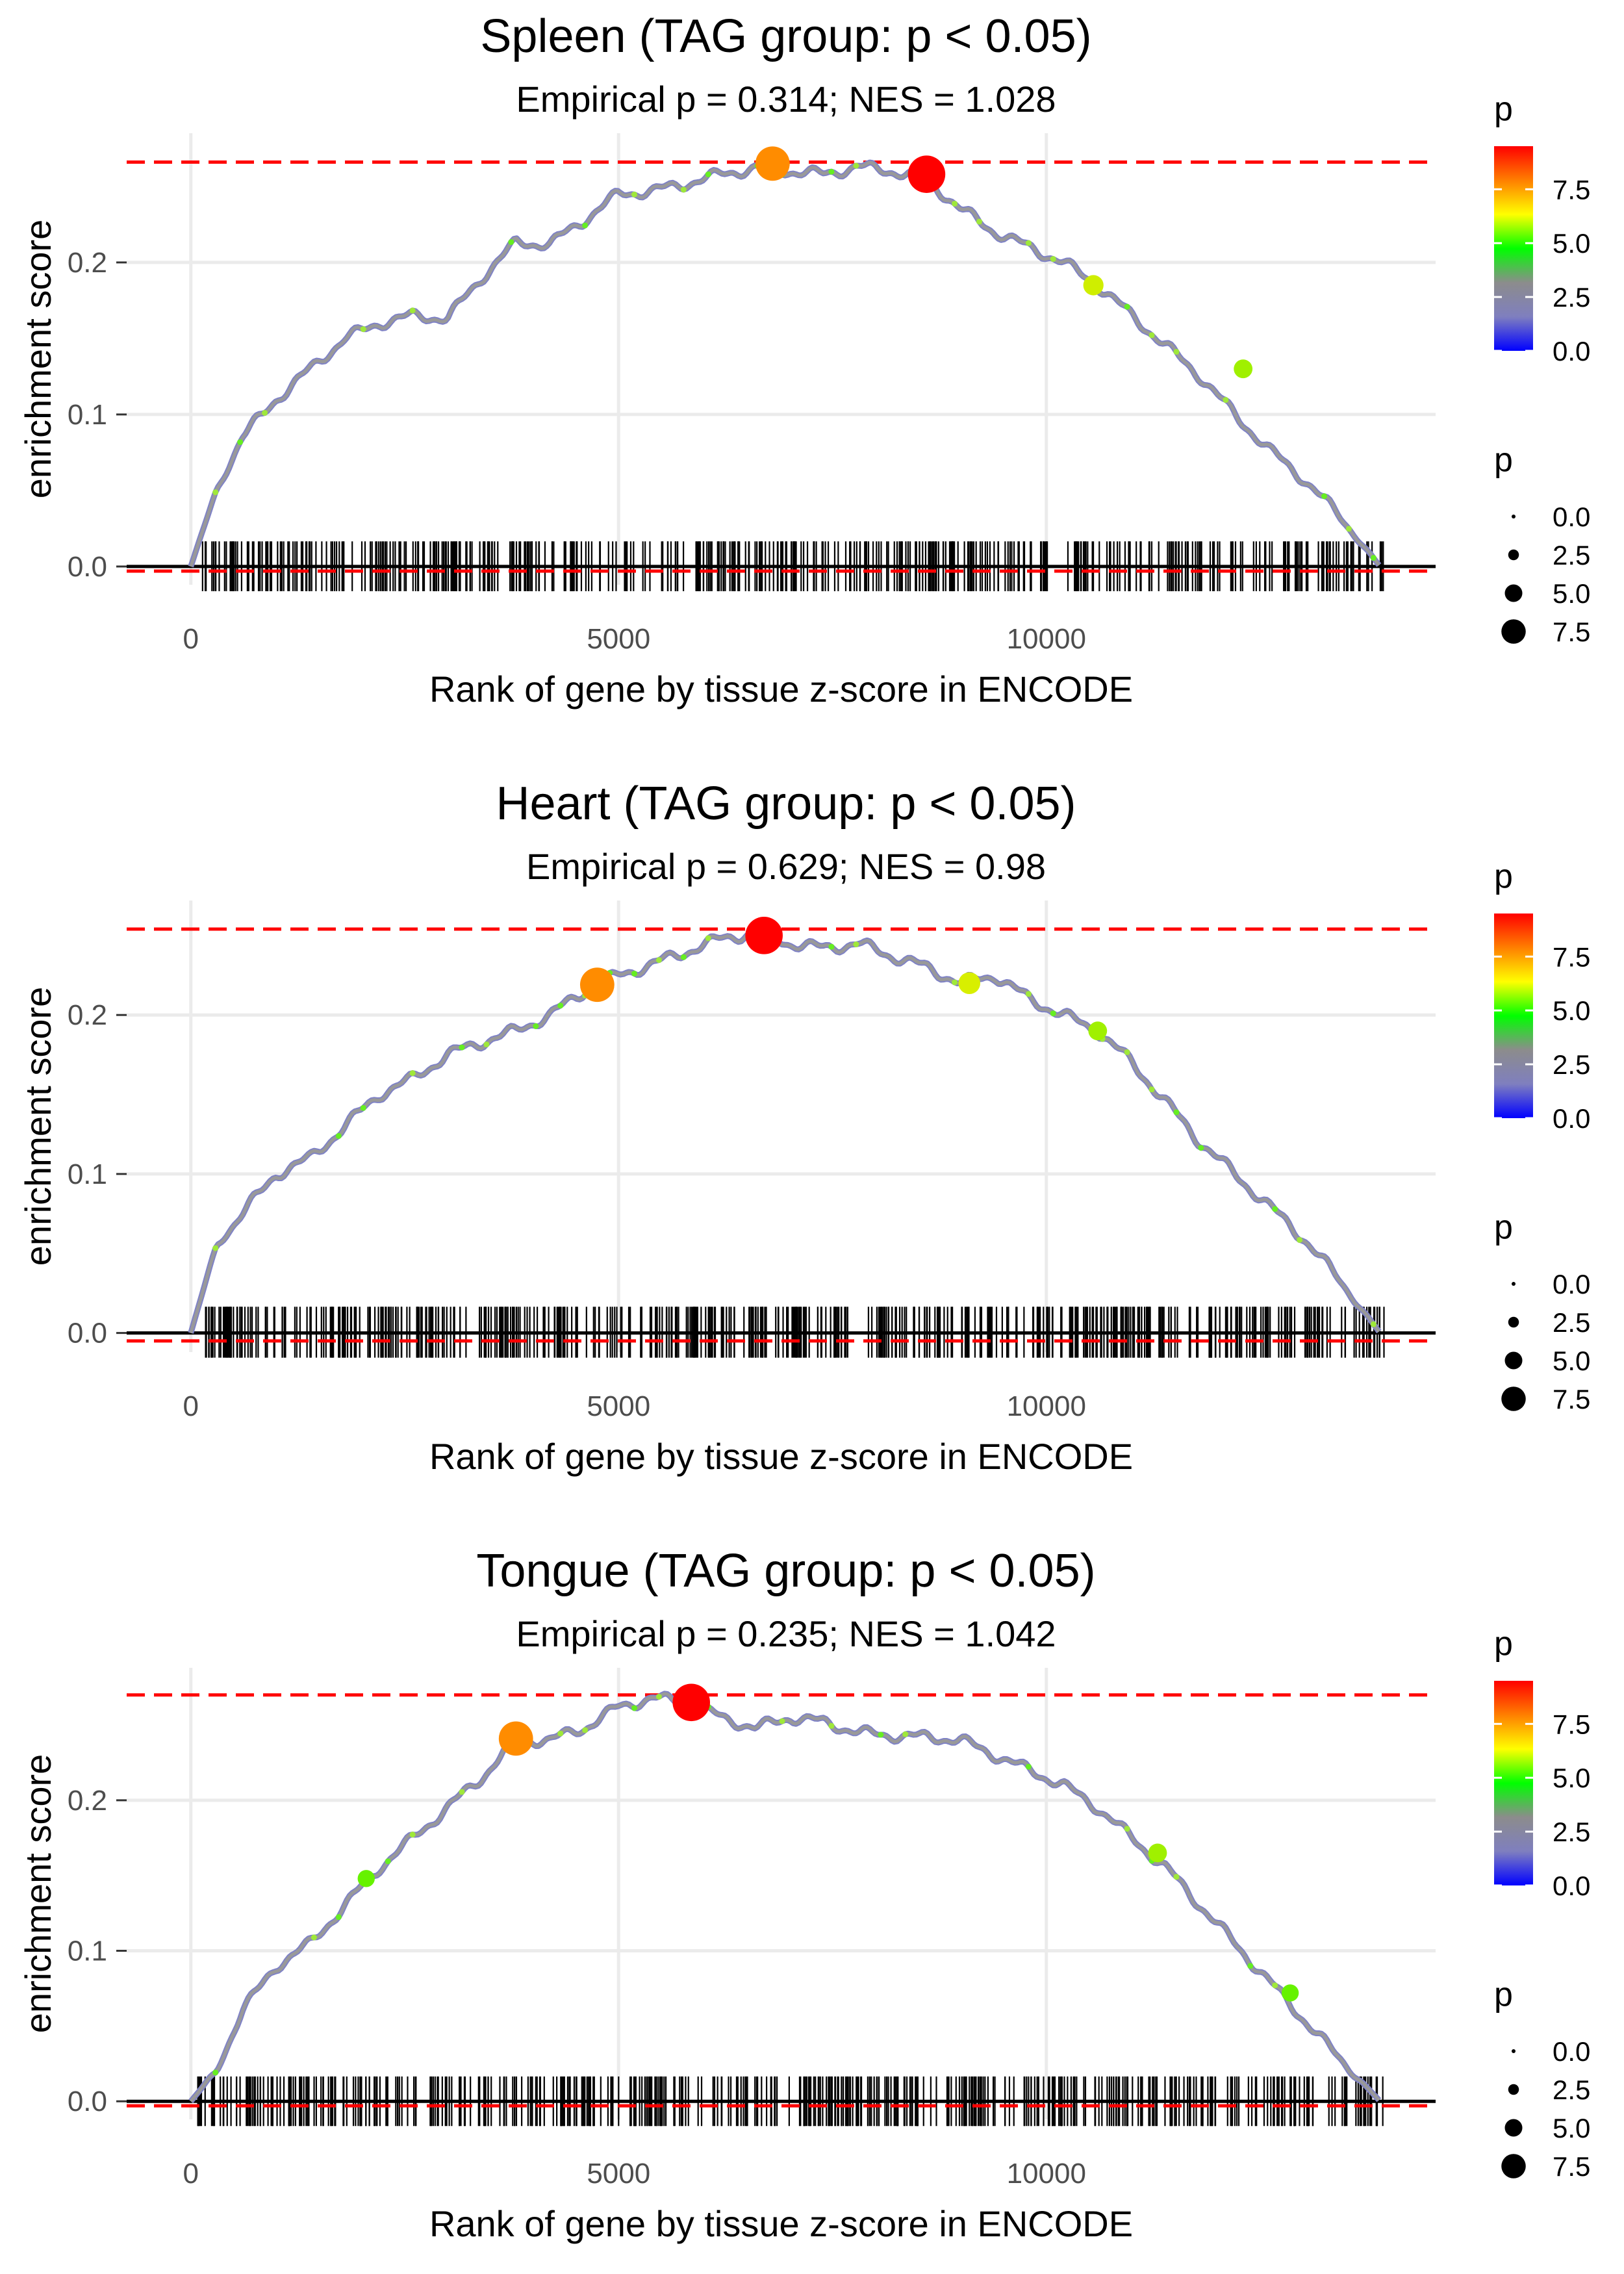 This screenshot has width=1624, height=2274. Describe the element at coordinates (786, 866) in the screenshot. I see `chart-subtitle: Empirical p = 0.629; NES = 0.98` at that location.